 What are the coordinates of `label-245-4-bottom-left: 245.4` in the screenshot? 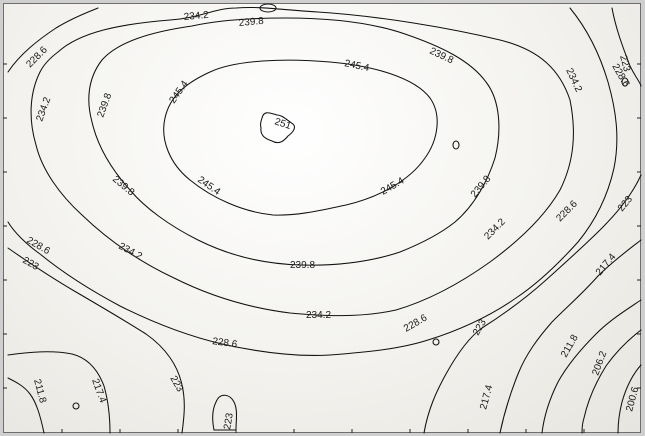 It's located at (208, 186).